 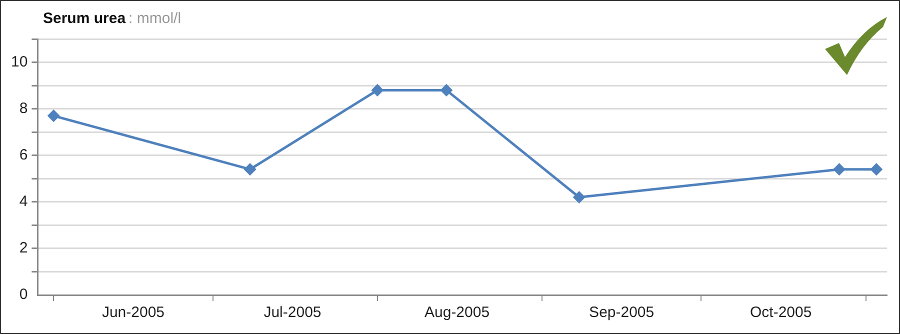 What do you see at coordinates (23, 295) in the screenshot?
I see `y-tick-label: 0` at bounding box center [23, 295].